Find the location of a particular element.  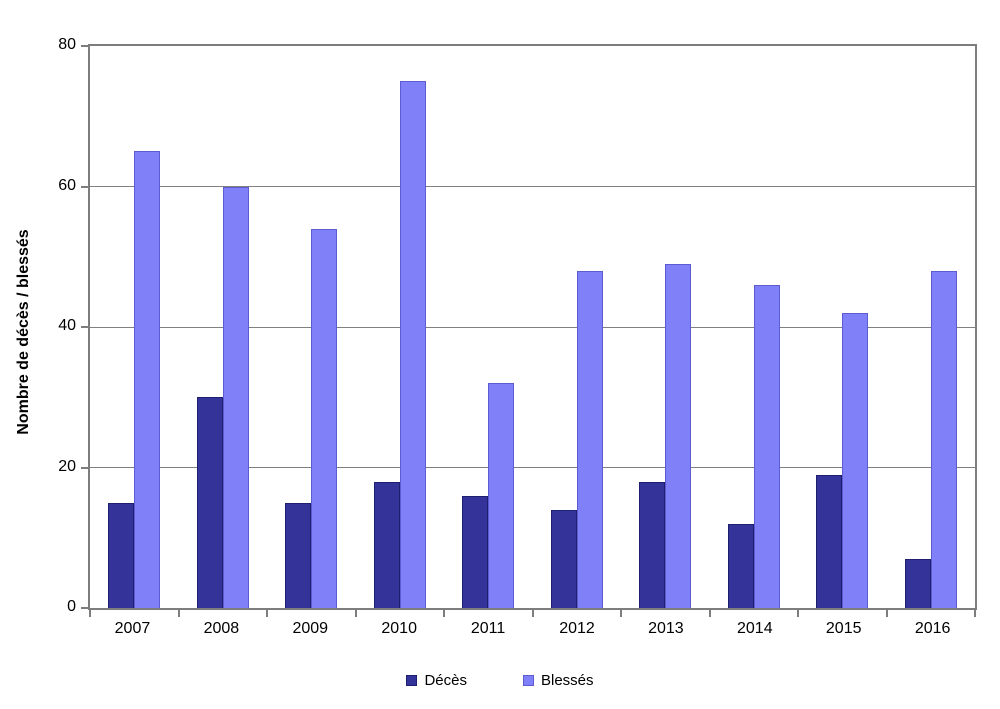

x-axis-tick-label: 2015 is located at coordinates (843, 628).